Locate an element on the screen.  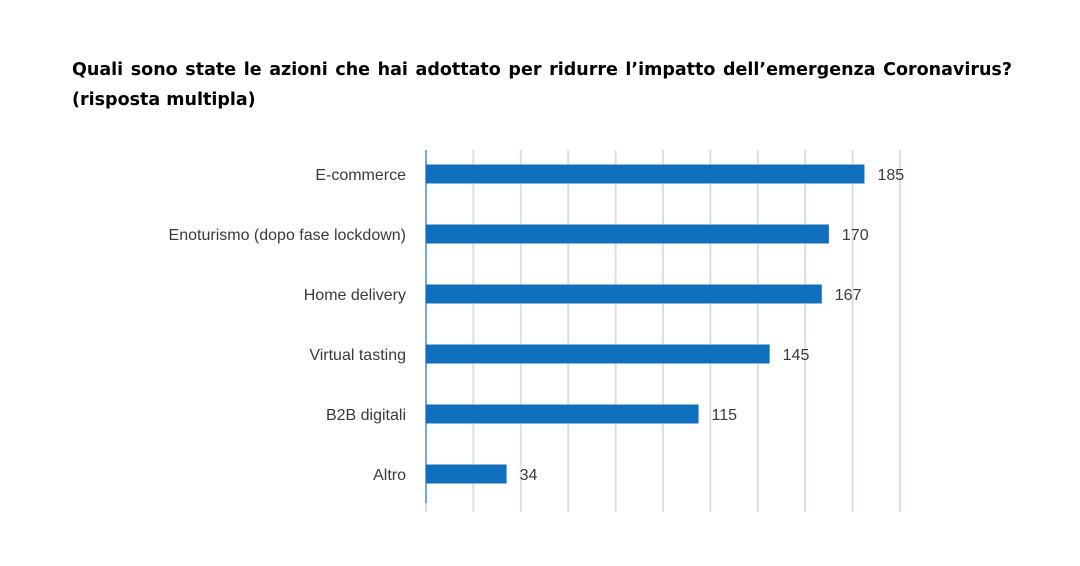
category-label: Enoturismo (dopo fase lockdown) is located at coordinates (287, 235).